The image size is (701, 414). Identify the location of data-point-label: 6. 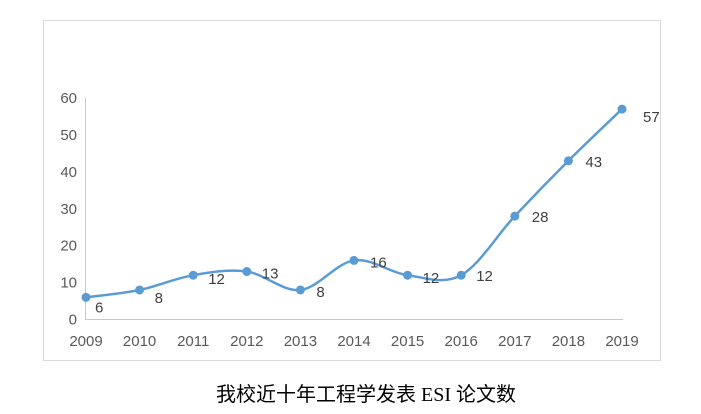
(99, 307).